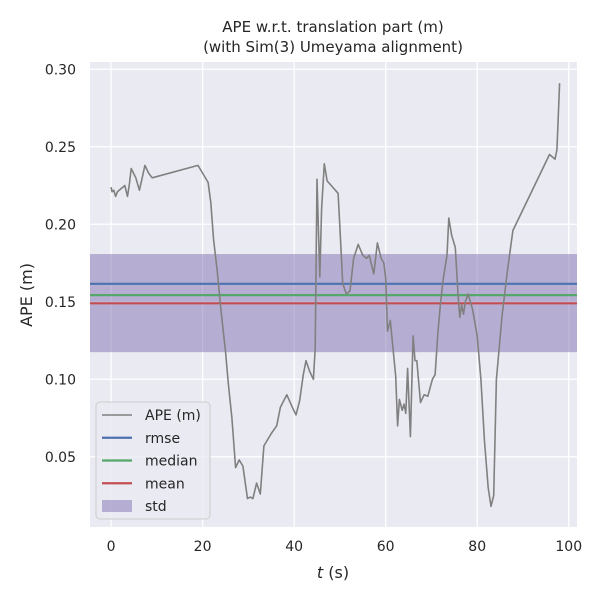 The height and width of the screenshot is (600, 600). What do you see at coordinates (386, 547) in the screenshot?
I see `x-tick-label: 60` at bounding box center [386, 547].